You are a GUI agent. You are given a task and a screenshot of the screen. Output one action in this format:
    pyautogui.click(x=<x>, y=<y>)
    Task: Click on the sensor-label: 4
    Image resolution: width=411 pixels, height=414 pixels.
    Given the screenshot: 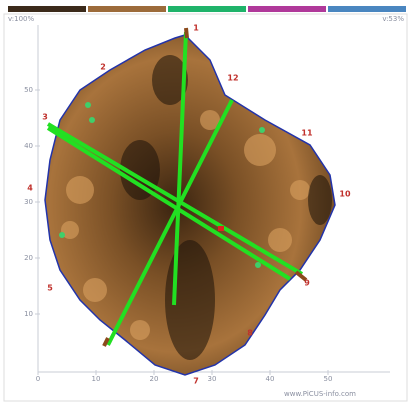 What is the action you would take?
    pyautogui.click(x=30, y=188)
    